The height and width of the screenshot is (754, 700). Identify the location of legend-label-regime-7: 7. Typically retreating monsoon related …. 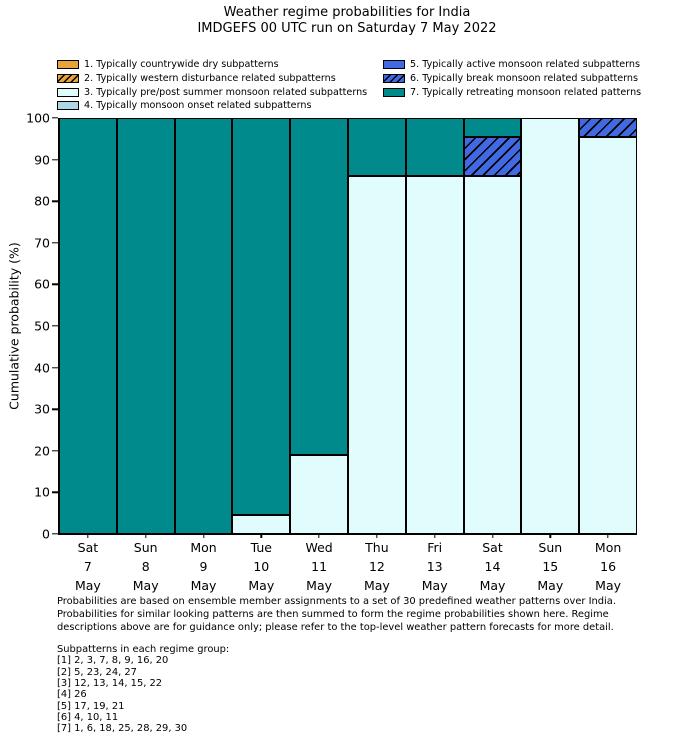
(526, 92).